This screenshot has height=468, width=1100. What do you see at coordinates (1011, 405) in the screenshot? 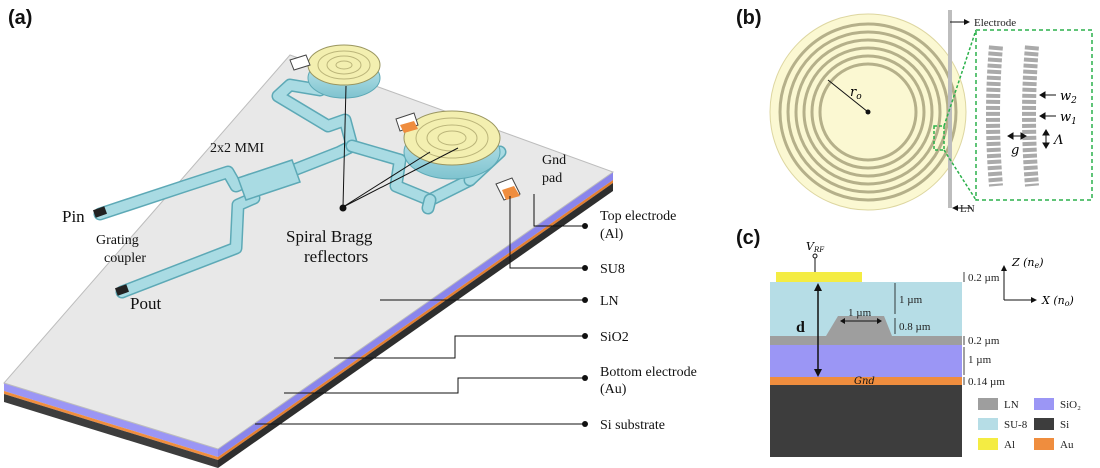
I see `legend-label-ln: LN` at bounding box center [1011, 405].